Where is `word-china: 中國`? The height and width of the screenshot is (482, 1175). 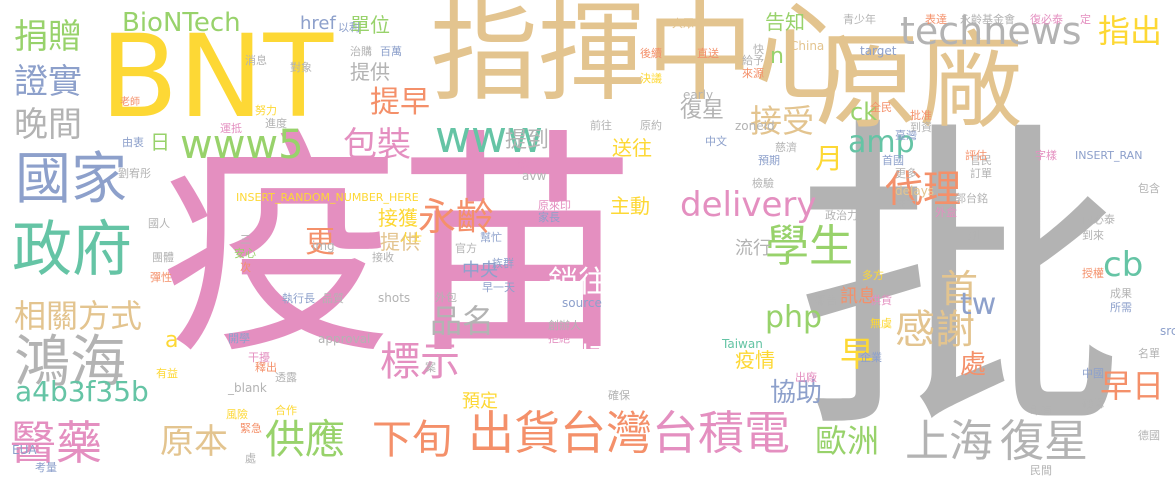
word-china: 中國 is located at coordinates (1093, 373).